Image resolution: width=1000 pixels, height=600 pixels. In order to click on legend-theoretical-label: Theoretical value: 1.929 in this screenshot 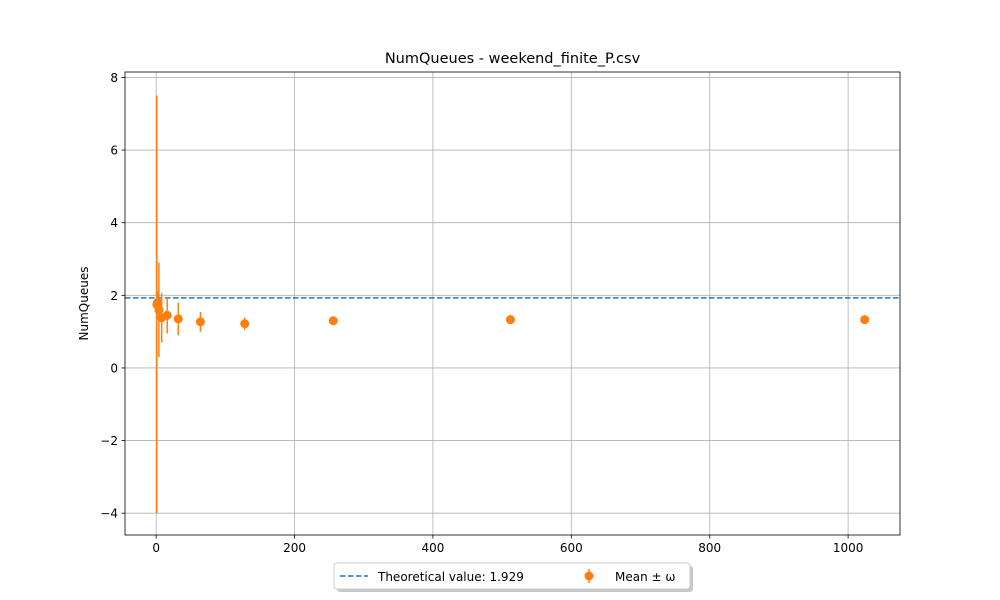, I will do `click(450, 577)`.